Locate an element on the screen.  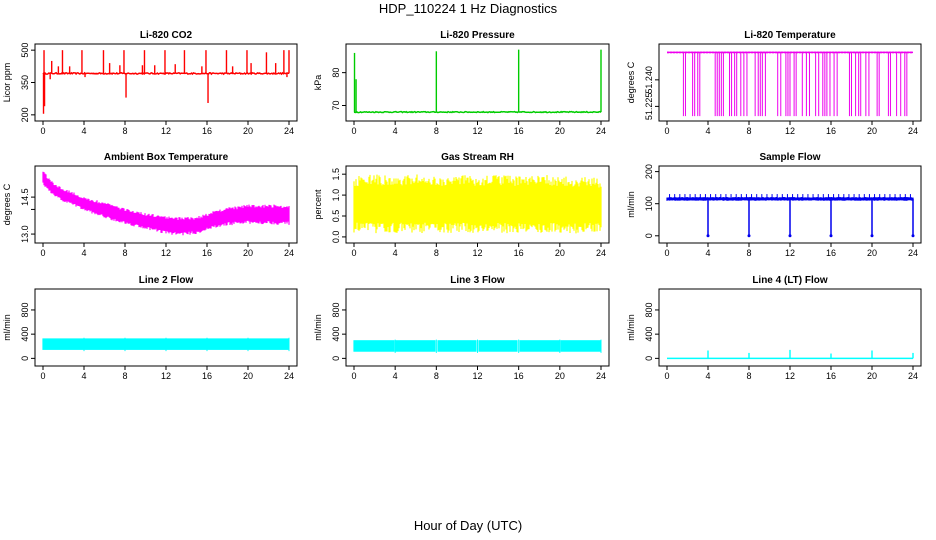
y-tick-label: 1.0 is located at coordinates (336, 195).